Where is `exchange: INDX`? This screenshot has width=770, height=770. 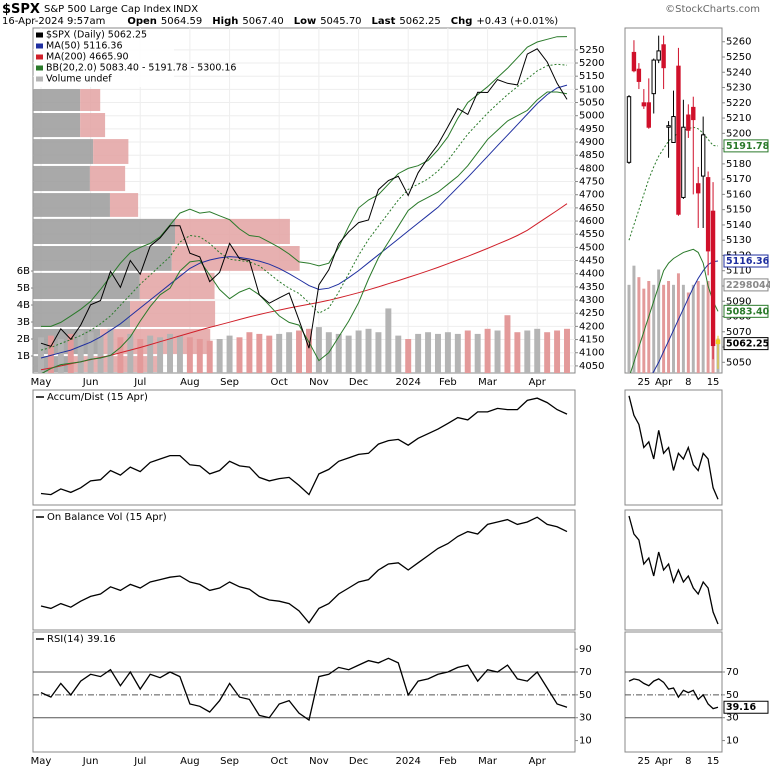 exchange: INDX is located at coordinates (185, 9).